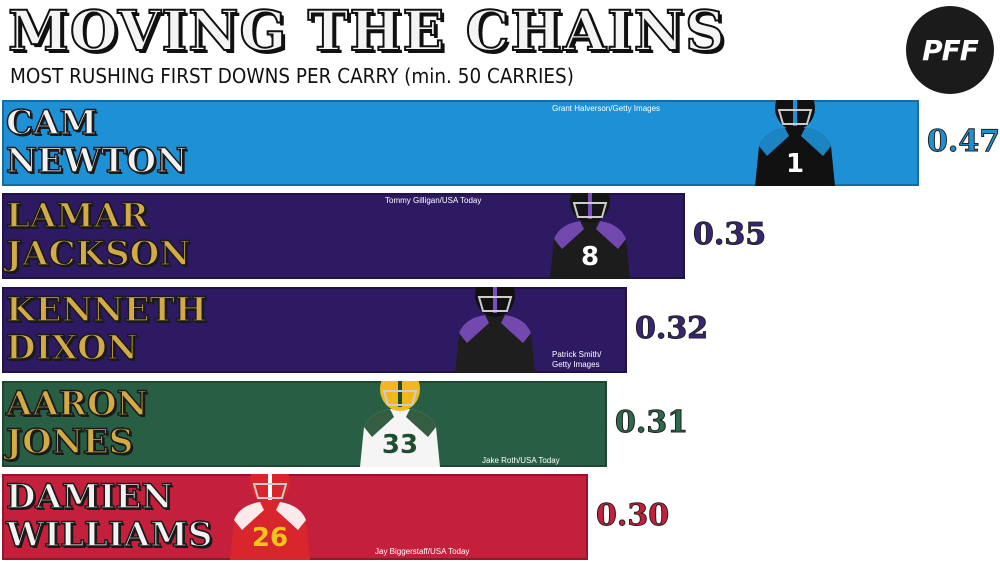 The image size is (1000, 563). What do you see at coordinates (106, 329) in the screenshot?
I see `bar-category-label: KENNETH DIXON` at bounding box center [106, 329].